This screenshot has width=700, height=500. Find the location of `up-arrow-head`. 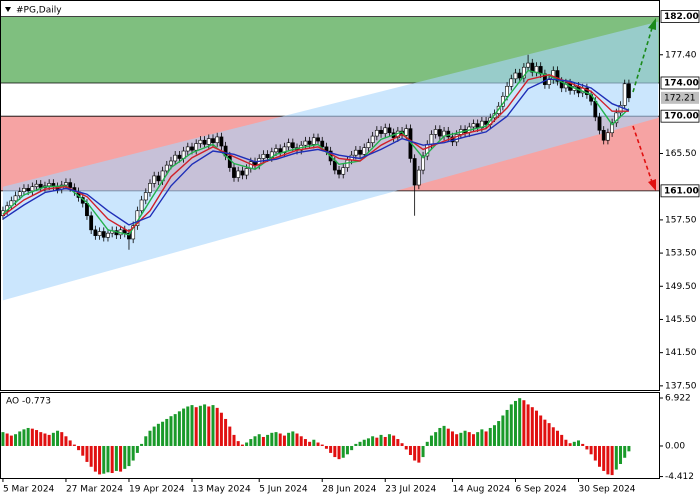

up-arrow-head is located at coordinates (652, 24).